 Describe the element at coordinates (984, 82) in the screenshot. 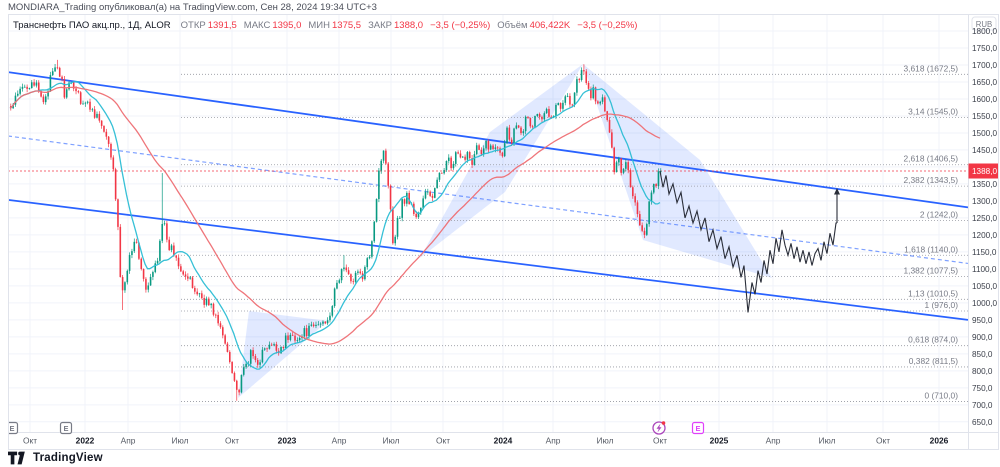

I see `price-tick-label: 1650,0` at that location.